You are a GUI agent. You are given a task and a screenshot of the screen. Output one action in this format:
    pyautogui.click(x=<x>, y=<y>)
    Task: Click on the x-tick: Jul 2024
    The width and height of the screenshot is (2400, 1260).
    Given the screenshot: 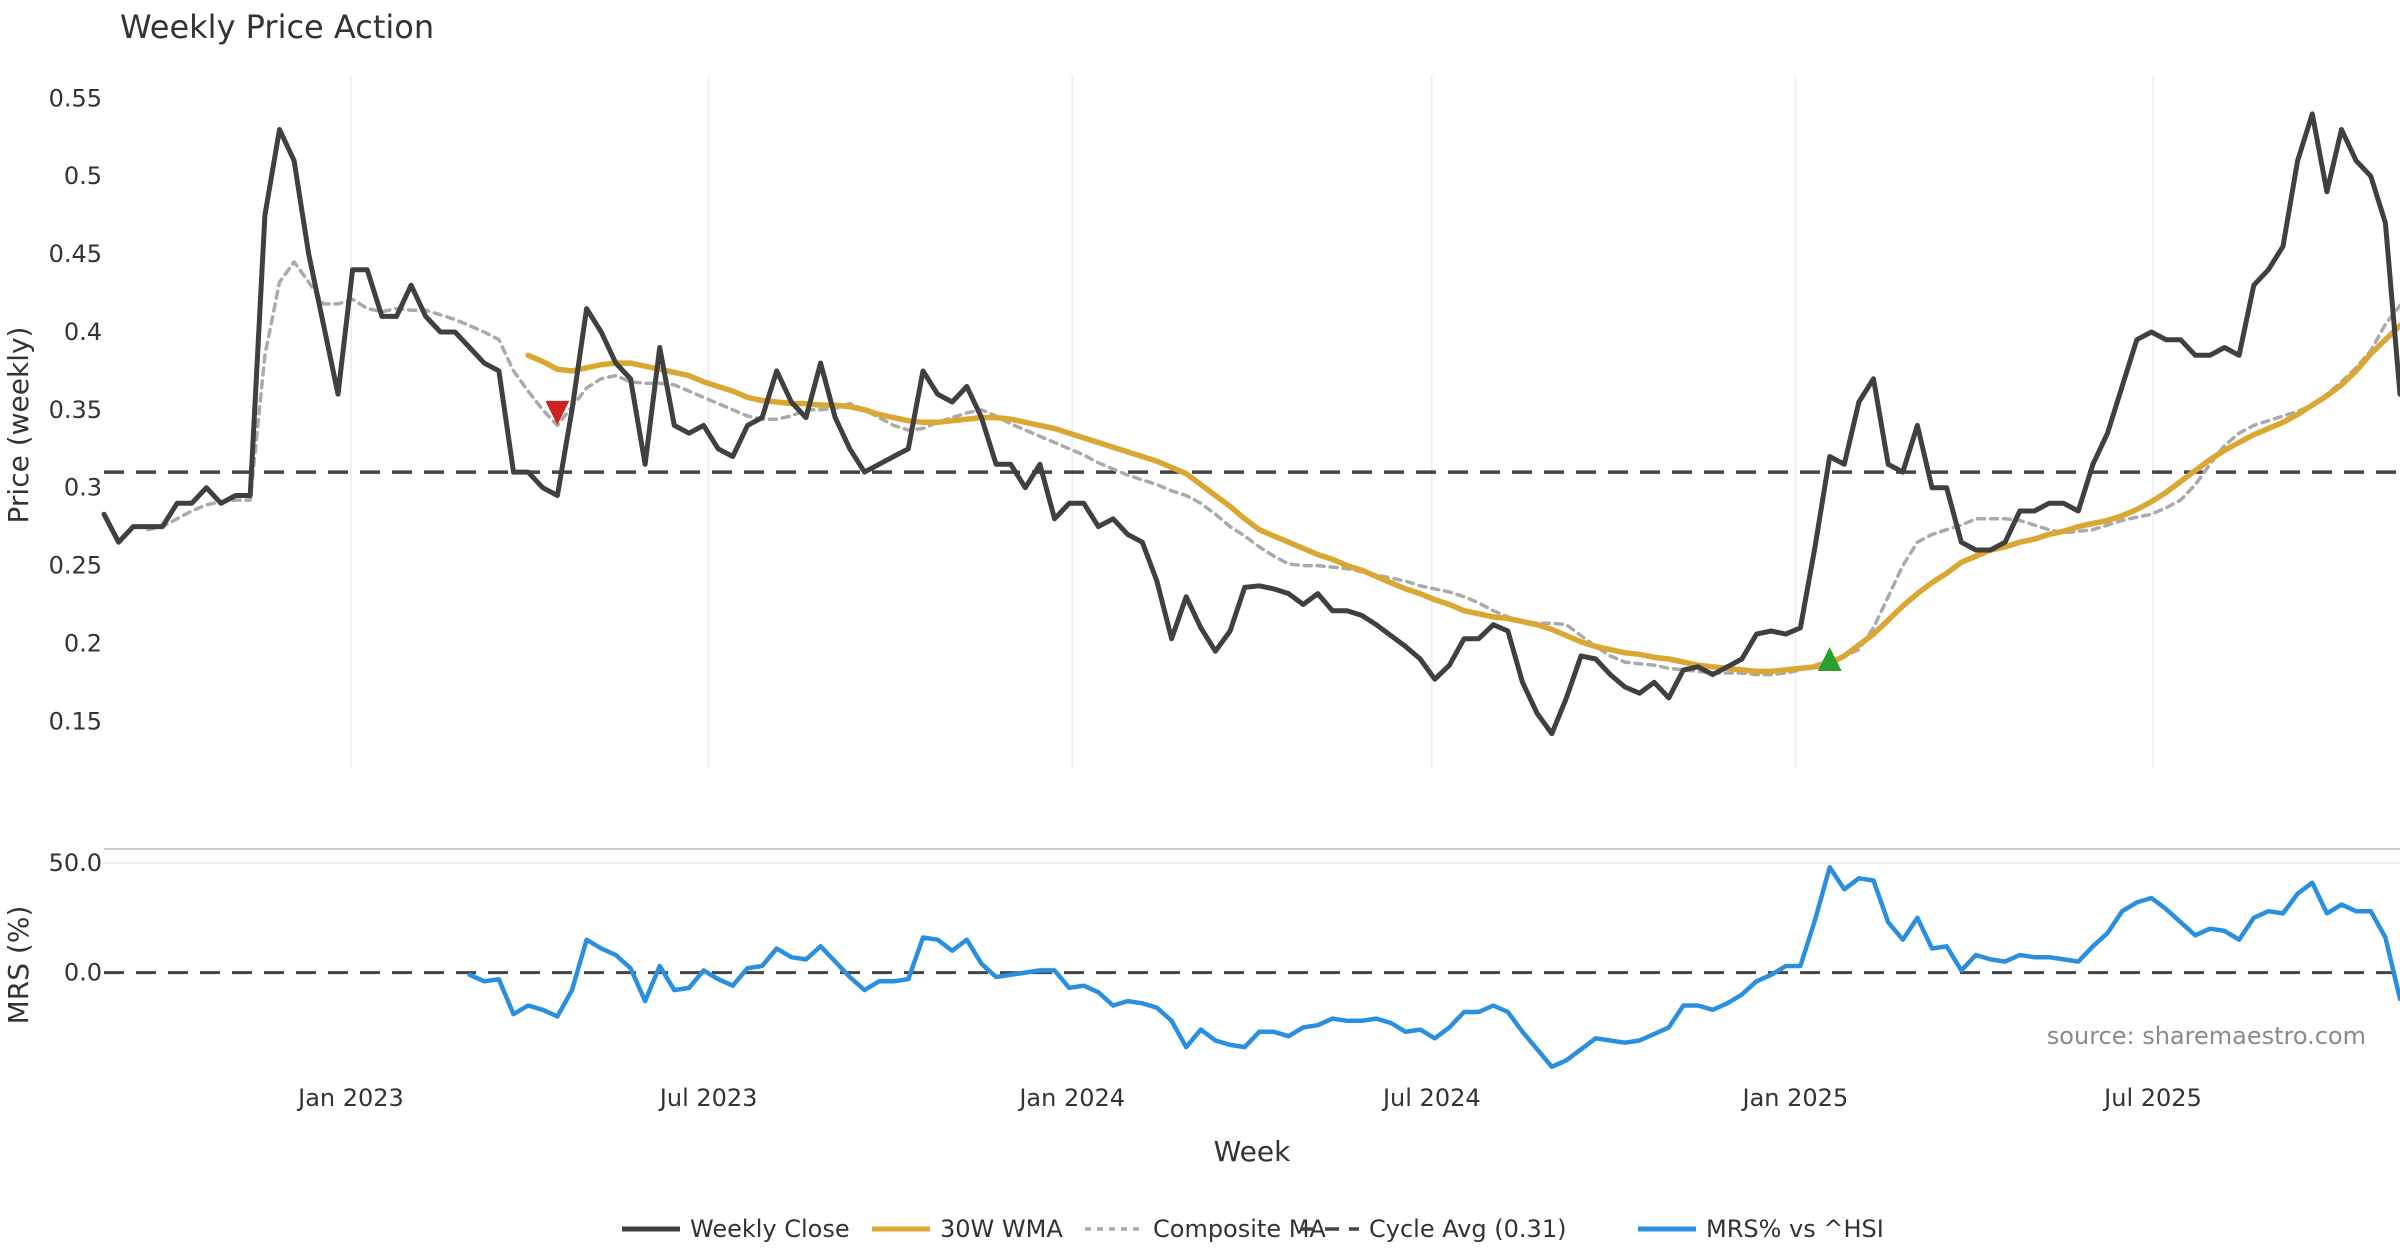 What is the action you would take?
    pyautogui.click(x=1431, y=1098)
    